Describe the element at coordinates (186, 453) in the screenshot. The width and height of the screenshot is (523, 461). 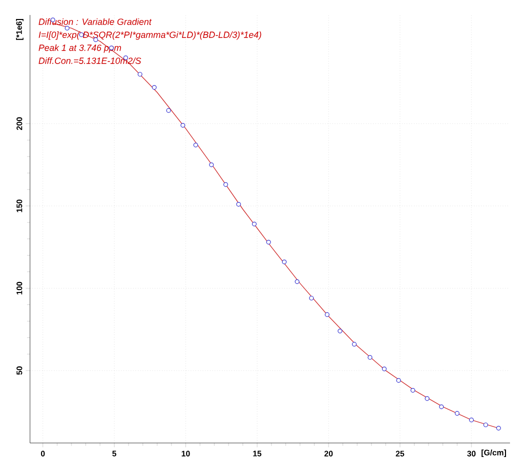
I see `x-tick-label: 10` at that location.